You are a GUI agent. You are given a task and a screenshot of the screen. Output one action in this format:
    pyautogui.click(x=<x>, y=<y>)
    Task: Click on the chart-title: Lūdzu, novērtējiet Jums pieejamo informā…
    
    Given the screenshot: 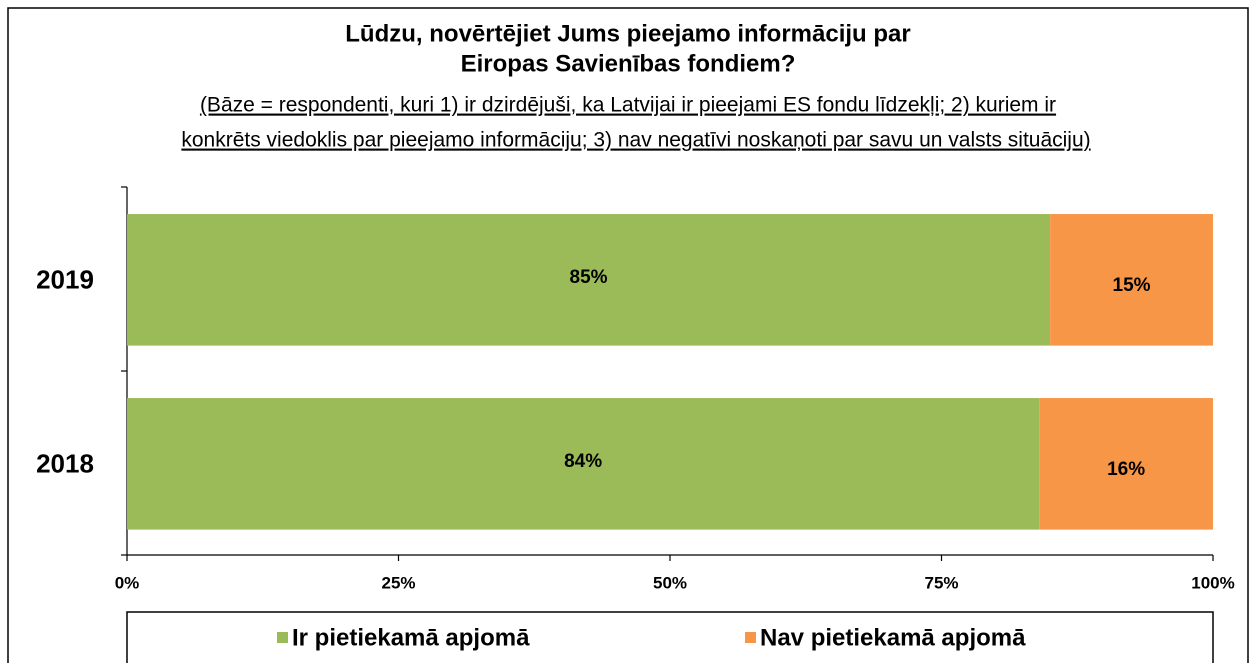 What is the action you would take?
    pyautogui.click(x=627, y=33)
    